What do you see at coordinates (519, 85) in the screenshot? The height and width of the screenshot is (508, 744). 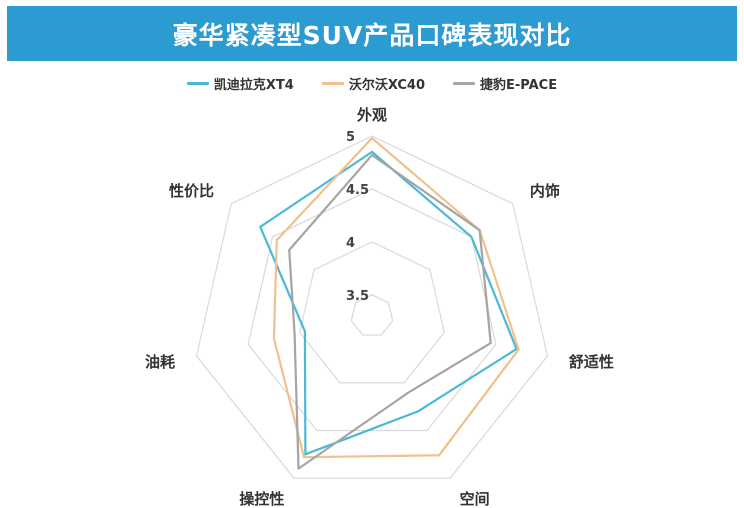 I see `legend-label-epace: 捷豹E-PACE` at bounding box center [519, 85].